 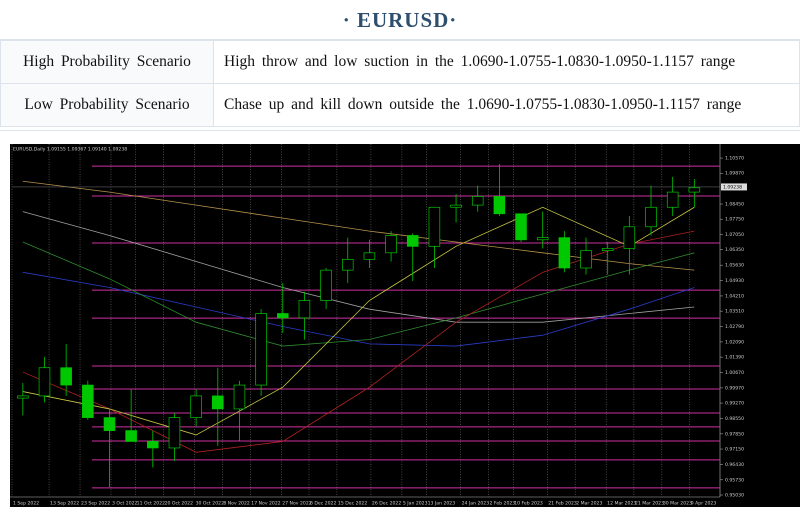 What do you see at coordinates (236, 504) in the screenshot?
I see `x-tick-label: 8 Nov 2022` at bounding box center [236, 504].